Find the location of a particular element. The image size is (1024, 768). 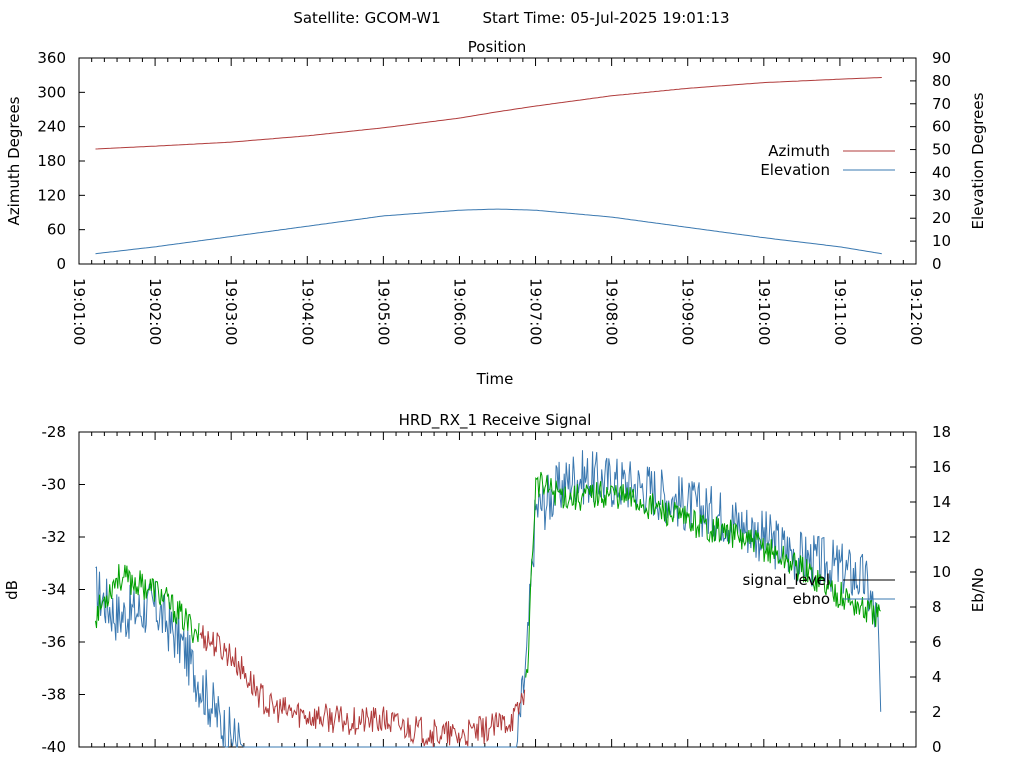

receive-y2-axis: 0 2 4 6 8 10 12 14 16 18 is located at coordinates (930, 589).